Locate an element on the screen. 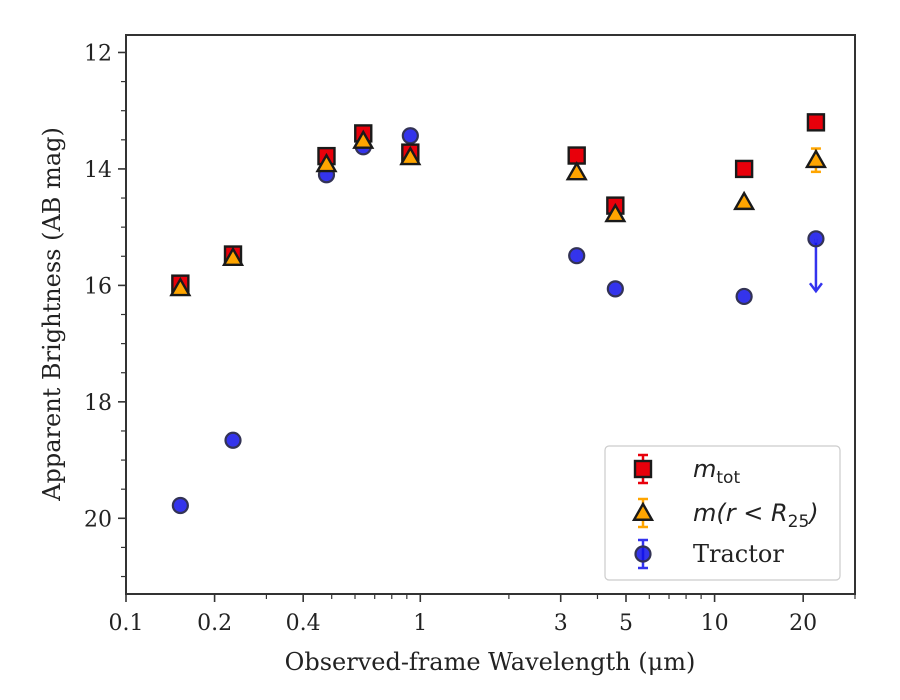 The height and width of the screenshot is (700, 900). legend-label: m(r < R25) is located at coordinates (756, 515).